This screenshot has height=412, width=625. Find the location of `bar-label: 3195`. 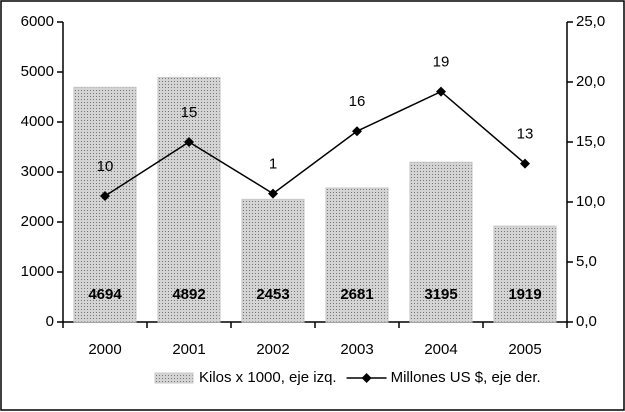

bar-label: 3195 is located at coordinates (440, 294).